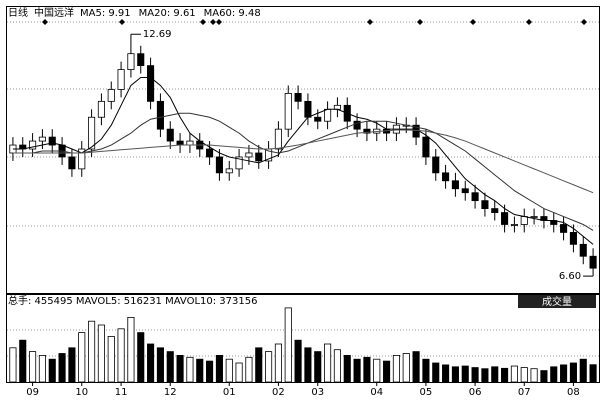 This screenshot has height=401, width=607. Describe the element at coordinates (18, 12) in the screenshot. I see `chart-title: 日线` at that location.